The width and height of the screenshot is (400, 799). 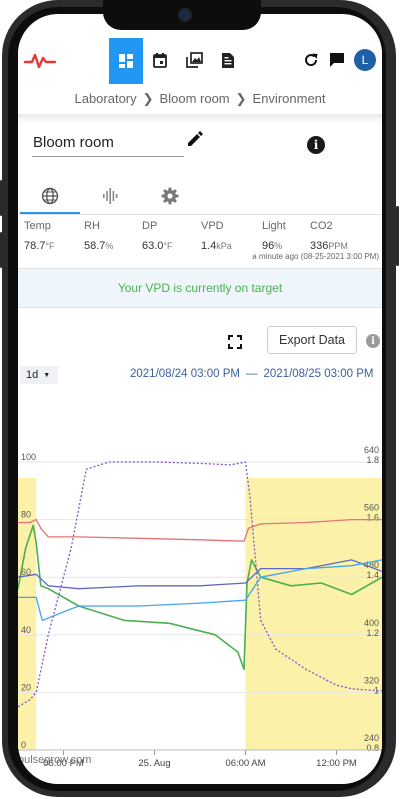 I want to click on date-range: 2021/08/24 03:00 PM — 2021/08/25 03:00 PM, so click(x=251, y=374).